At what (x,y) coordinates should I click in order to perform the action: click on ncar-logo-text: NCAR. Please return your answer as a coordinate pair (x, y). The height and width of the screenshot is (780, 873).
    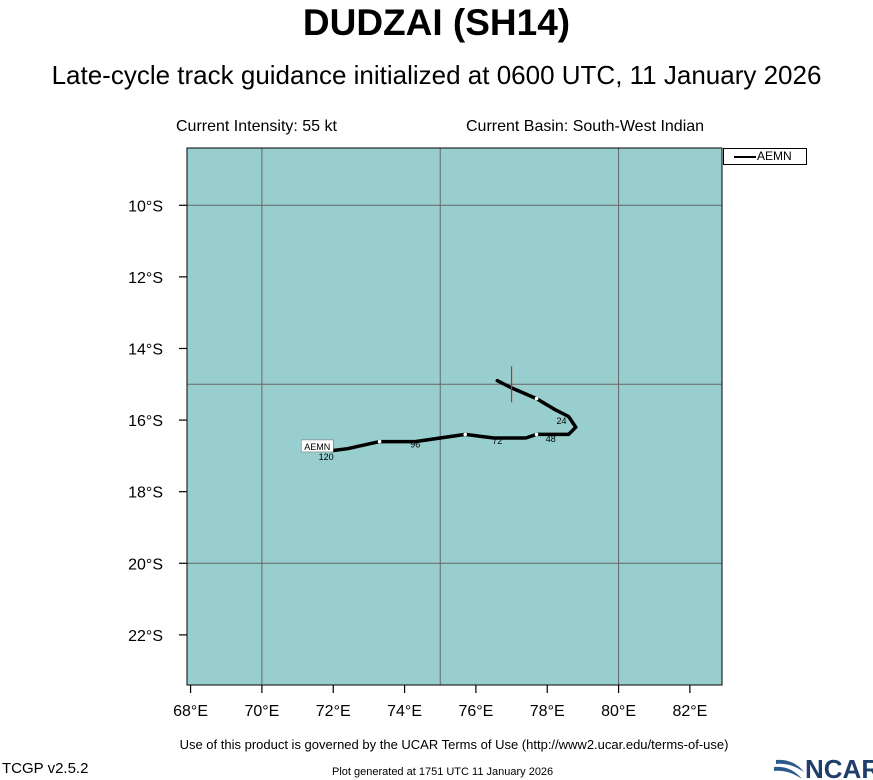
    Looking at the image, I should click on (839, 767).